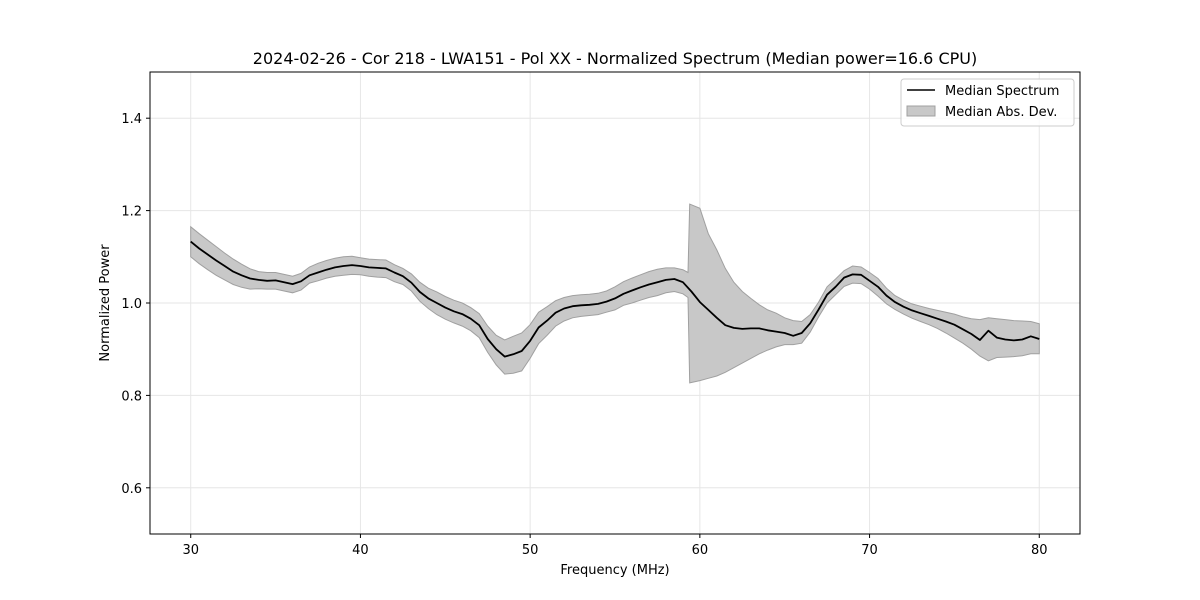 The width and height of the screenshot is (1200, 600). What do you see at coordinates (869, 550) in the screenshot?
I see `x-tick-label: 70` at bounding box center [869, 550].